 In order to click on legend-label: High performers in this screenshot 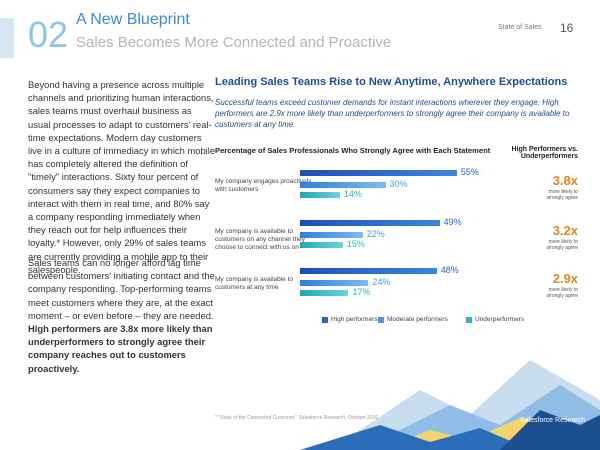, I will do `click(354, 319)`.